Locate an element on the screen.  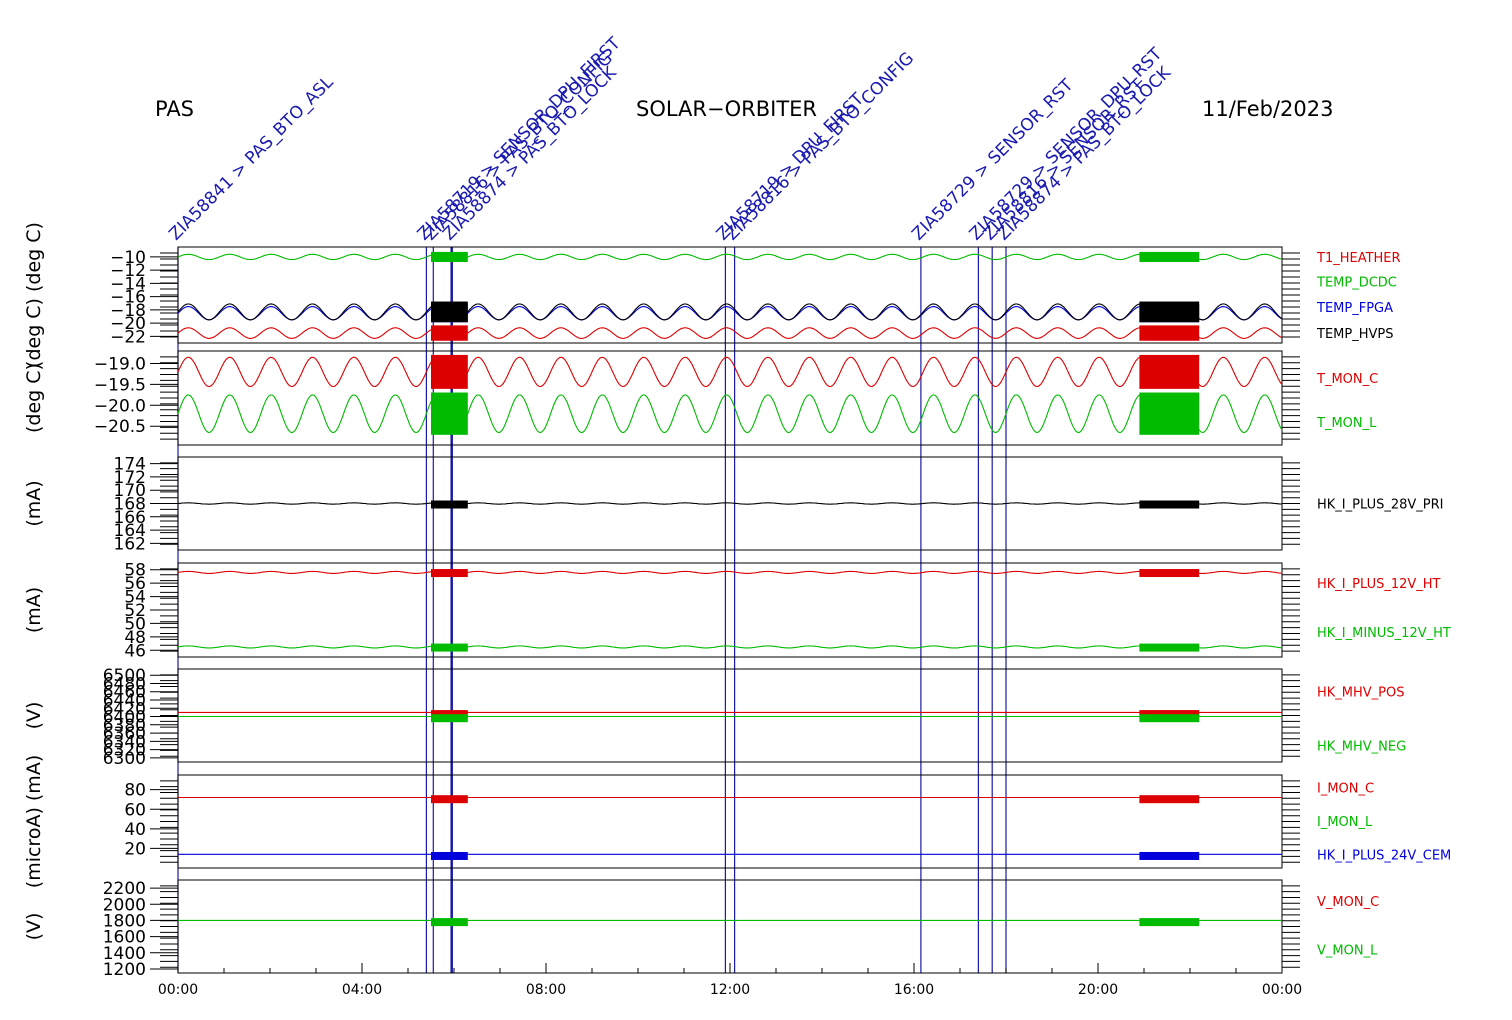
y-tick-label: 6400 is located at coordinates (124, 718).